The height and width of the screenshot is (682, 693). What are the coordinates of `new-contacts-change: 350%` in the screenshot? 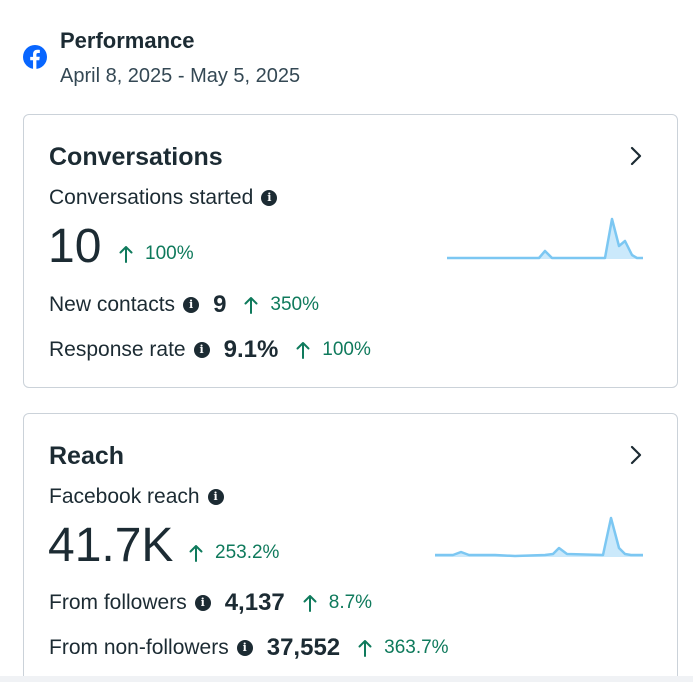 It's located at (281, 305).